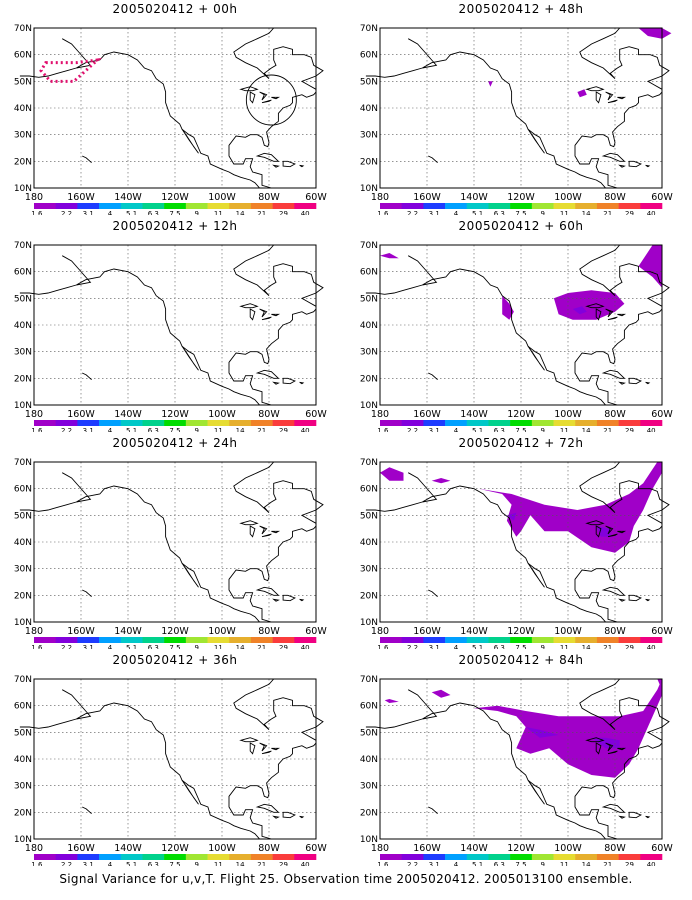 The height and width of the screenshot is (900, 692). Describe the element at coordinates (269, 197) in the screenshot. I see `lon-label: 80W` at that location.